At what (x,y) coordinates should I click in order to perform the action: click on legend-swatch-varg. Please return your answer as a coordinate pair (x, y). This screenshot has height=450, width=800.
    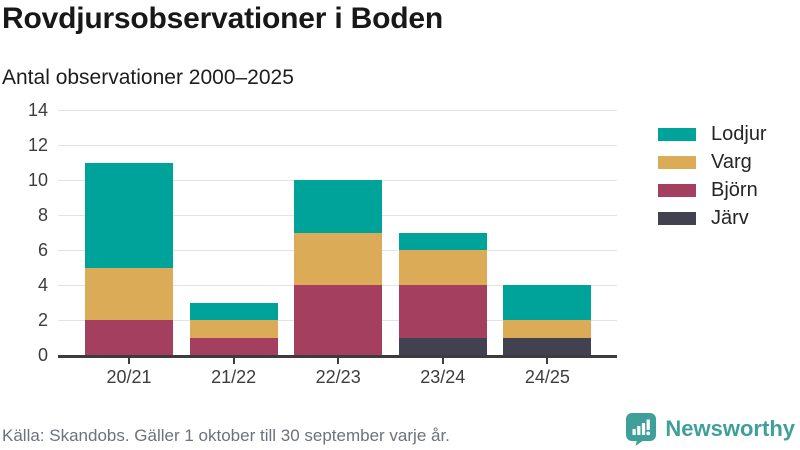
    Looking at the image, I should click on (677, 162).